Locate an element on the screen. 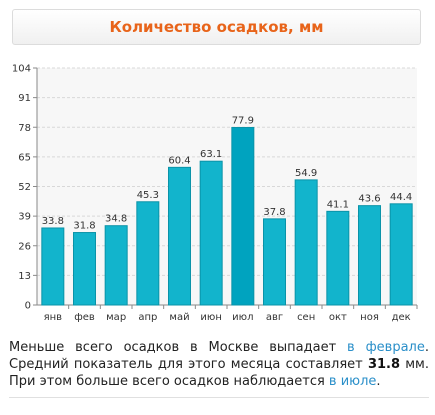 This screenshot has width=435, height=415. data-label: 60.4 is located at coordinates (179, 160).